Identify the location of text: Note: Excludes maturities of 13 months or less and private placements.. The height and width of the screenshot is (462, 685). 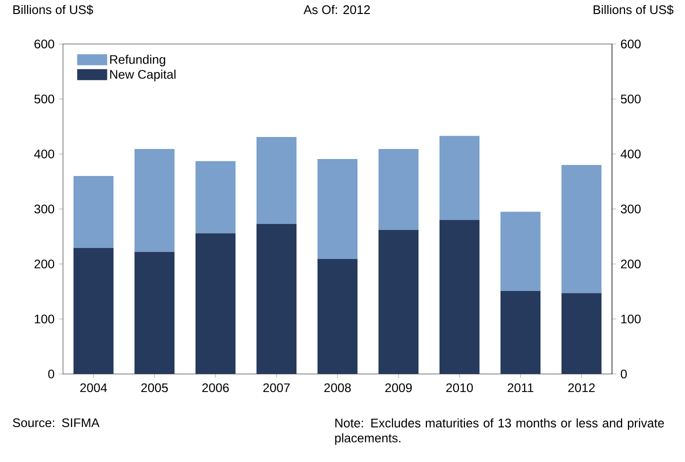
(499, 431).